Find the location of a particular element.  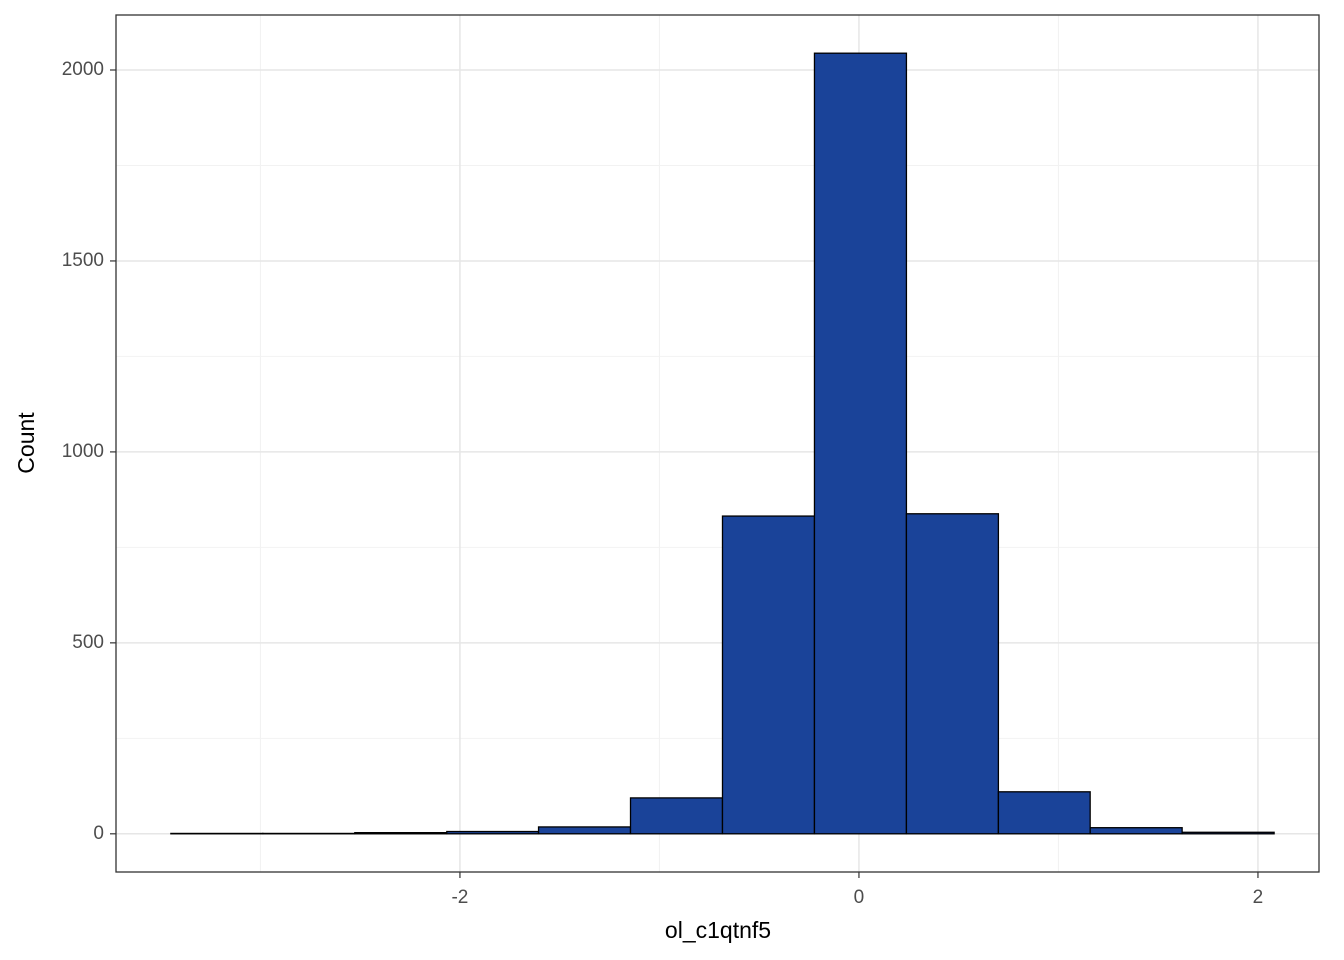

x-tick-label: 2 is located at coordinates (1258, 897).